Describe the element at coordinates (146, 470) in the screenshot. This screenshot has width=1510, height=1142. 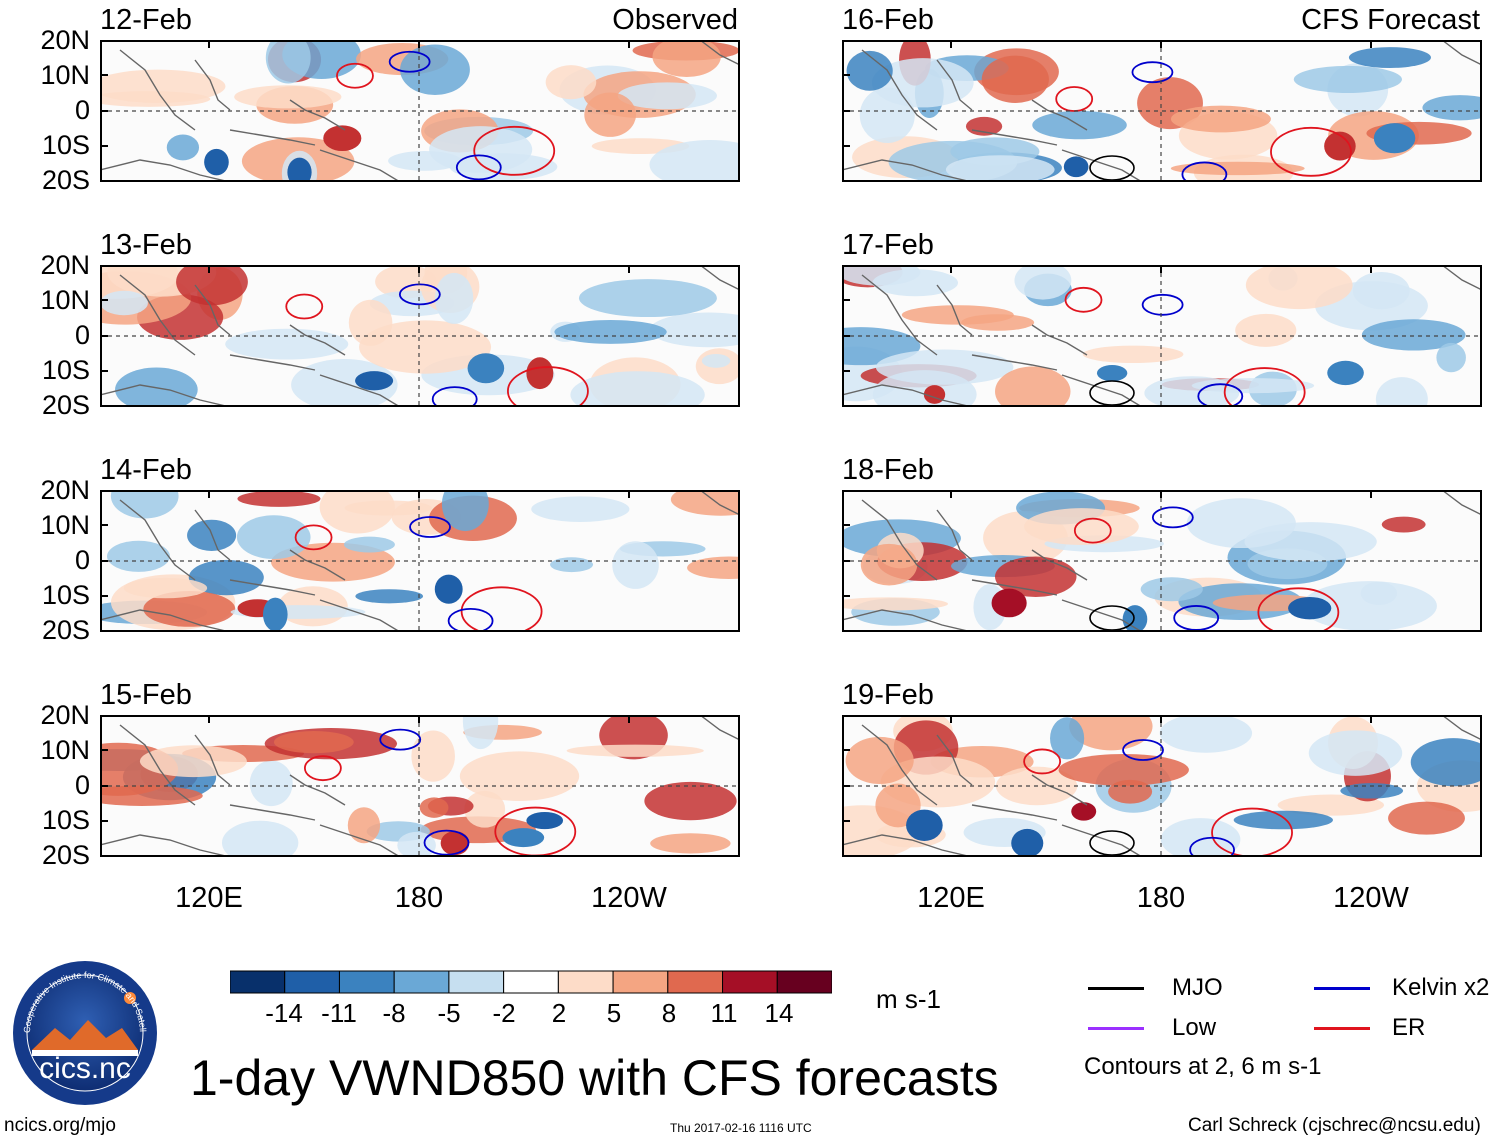
I see `panel-date: 14-Feb` at that location.